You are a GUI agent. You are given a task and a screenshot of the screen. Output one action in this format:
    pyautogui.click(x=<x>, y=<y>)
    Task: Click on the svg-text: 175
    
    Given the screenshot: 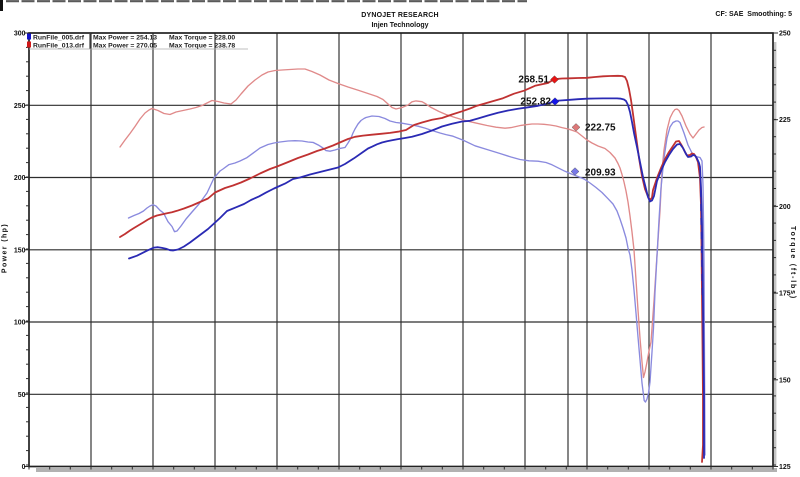 What is the action you would take?
    pyautogui.click(x=785, y=294)
    